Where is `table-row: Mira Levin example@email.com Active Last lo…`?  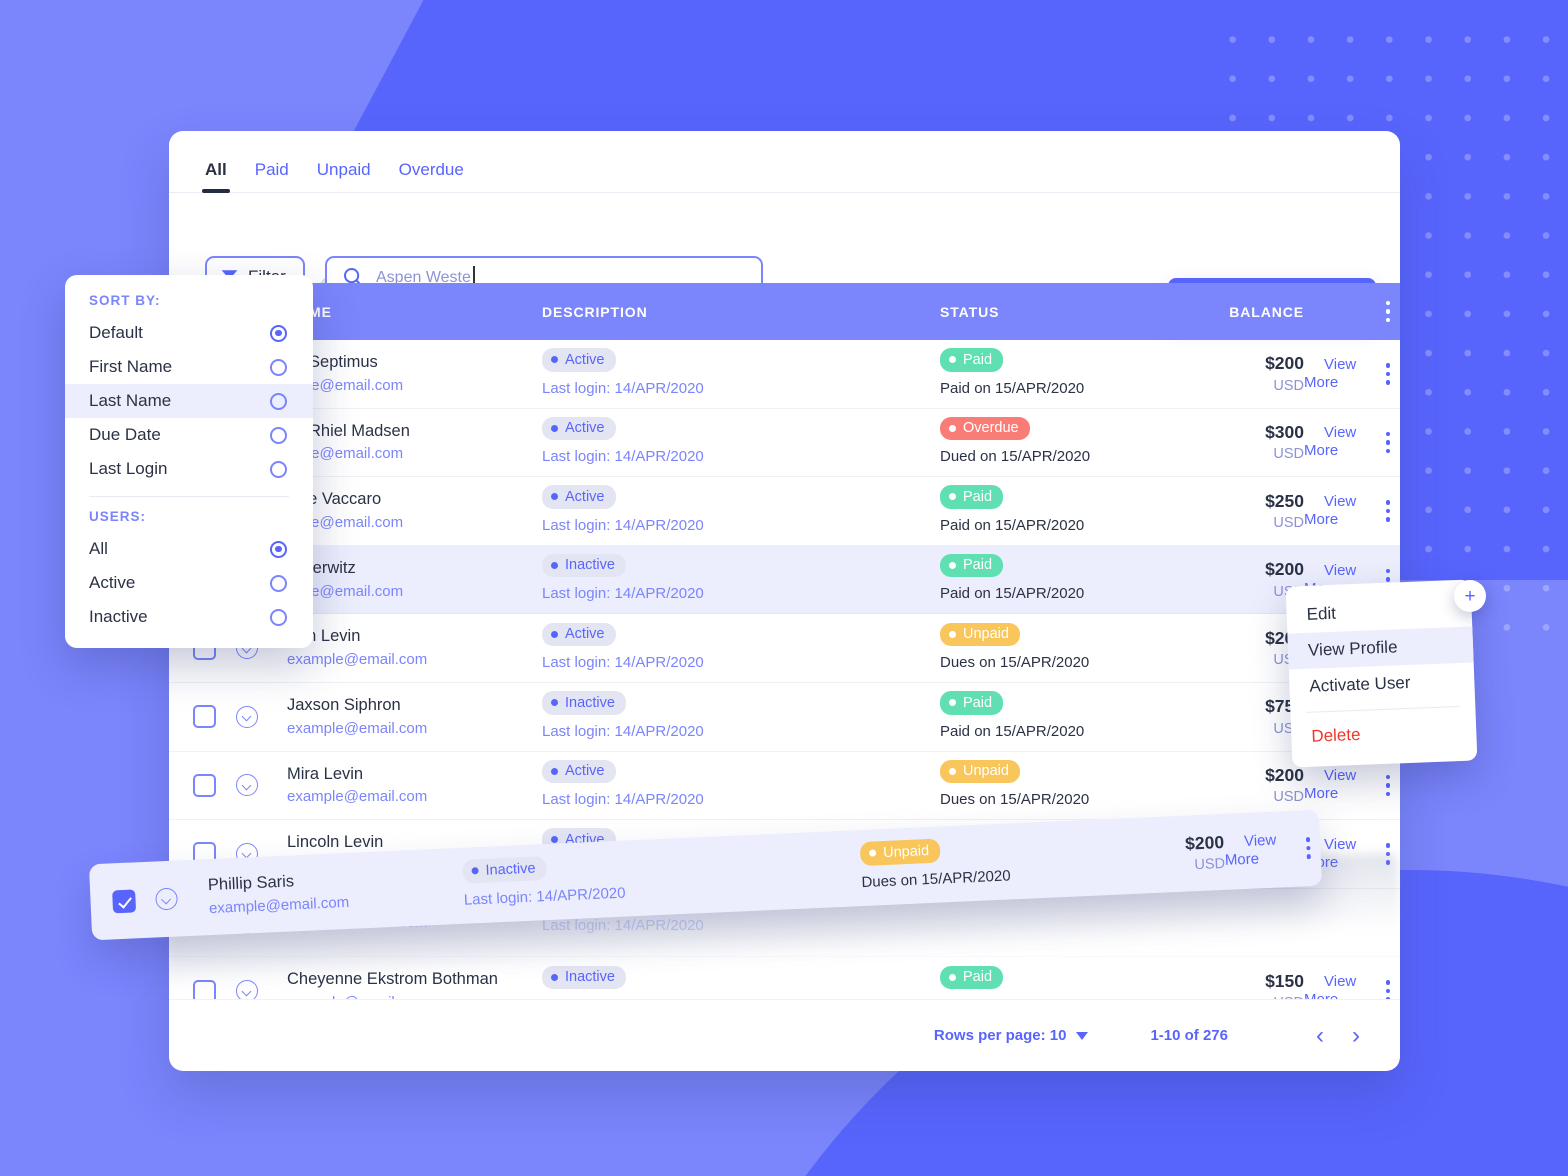
table-row: Mira Levin example@email.com Active Last lo… is located at coordinates (784, 786).